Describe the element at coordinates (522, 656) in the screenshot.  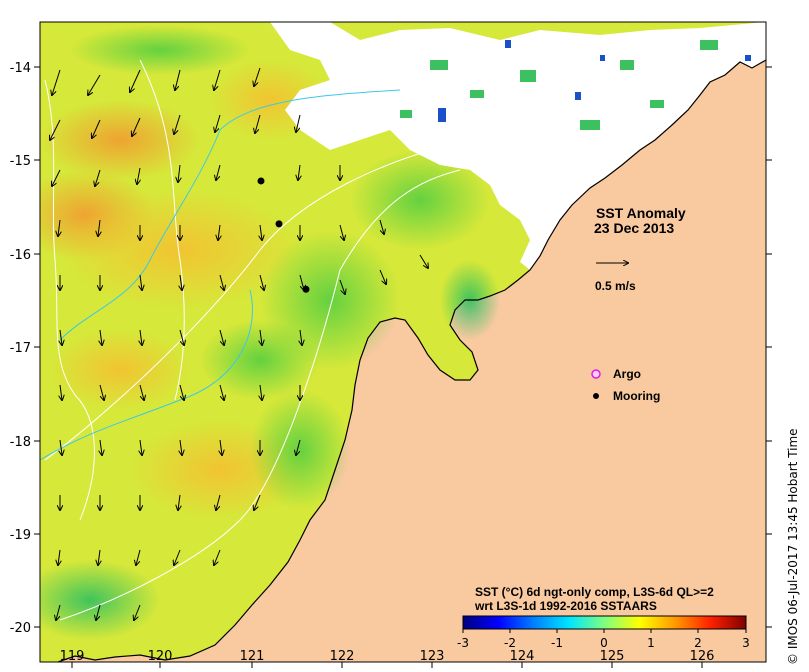
I see `x-tick-label: 124` at that location.